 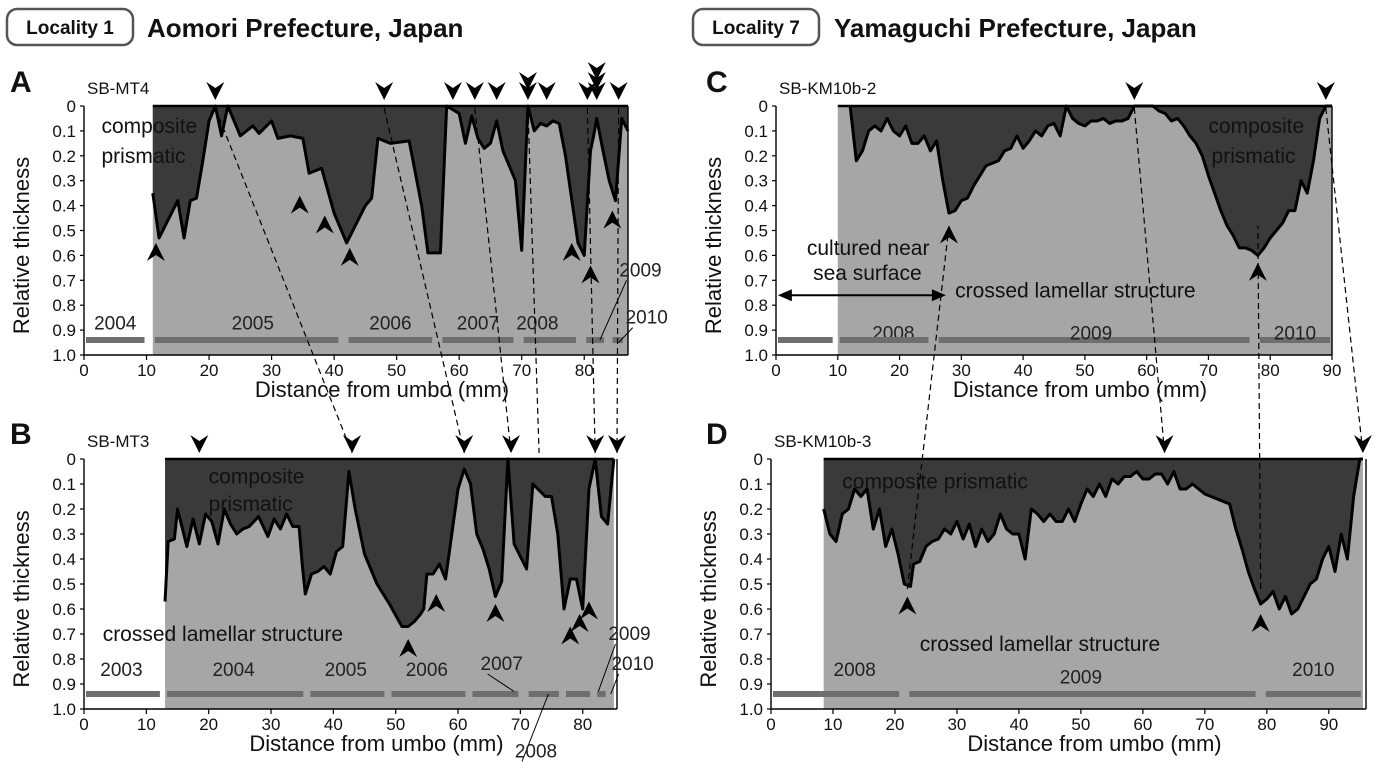 What do you see at coordinates (868, 248) in the screenshot?
I see `area-label: cultured near` at bounding box center [868, 248].